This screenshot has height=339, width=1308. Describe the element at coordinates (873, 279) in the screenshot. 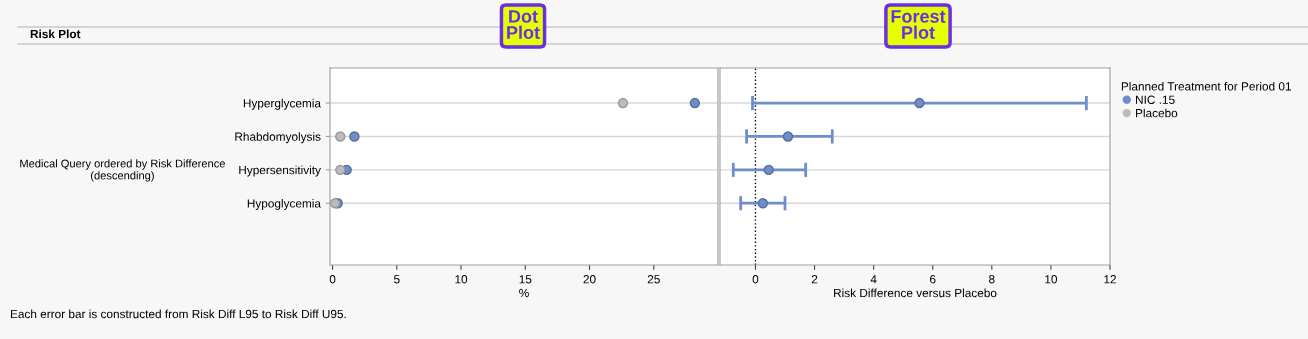

I see `x-tick-label: 4` at that location.